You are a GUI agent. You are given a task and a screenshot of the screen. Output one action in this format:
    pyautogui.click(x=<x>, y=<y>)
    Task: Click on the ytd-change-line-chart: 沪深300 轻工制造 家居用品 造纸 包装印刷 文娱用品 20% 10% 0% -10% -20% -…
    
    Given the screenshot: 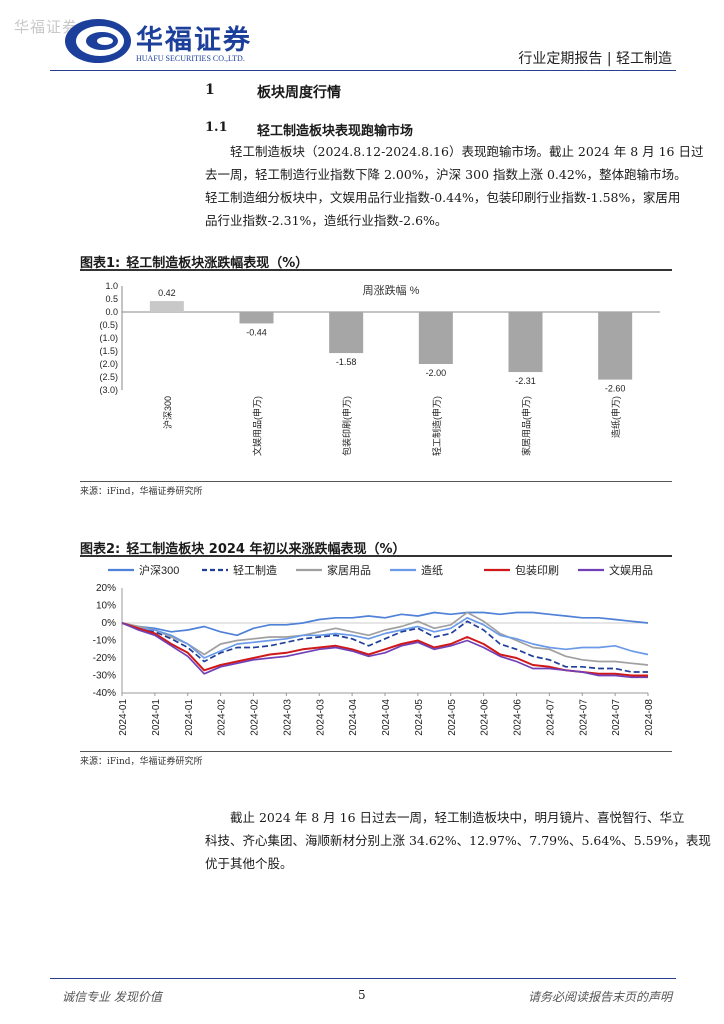 What is the action you would take?
    pyautogui.click(x=374, y=649)
    